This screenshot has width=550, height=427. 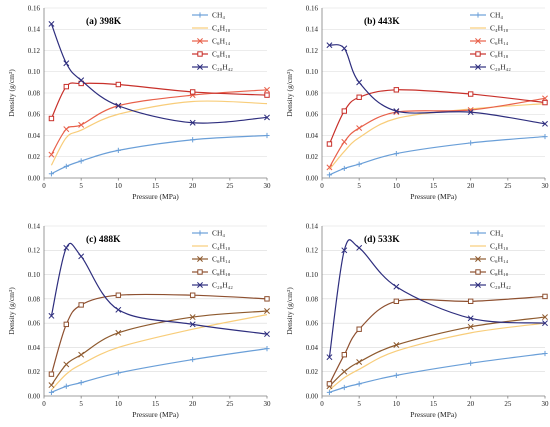 I want to click on y-tick-label: 0.00, so click(x=312, y=178).